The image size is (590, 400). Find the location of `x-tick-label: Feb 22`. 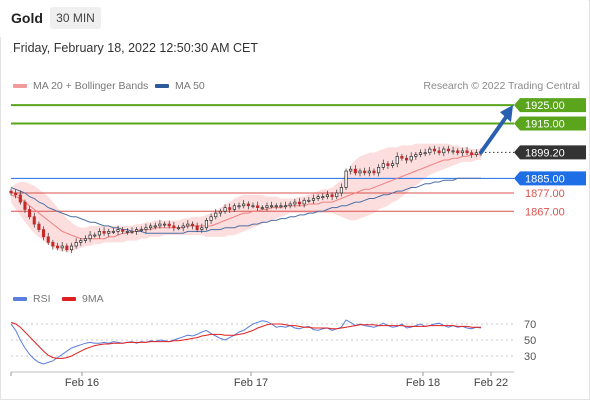

x-tick-label: Feb 22 is located at coordinates (491, 383).